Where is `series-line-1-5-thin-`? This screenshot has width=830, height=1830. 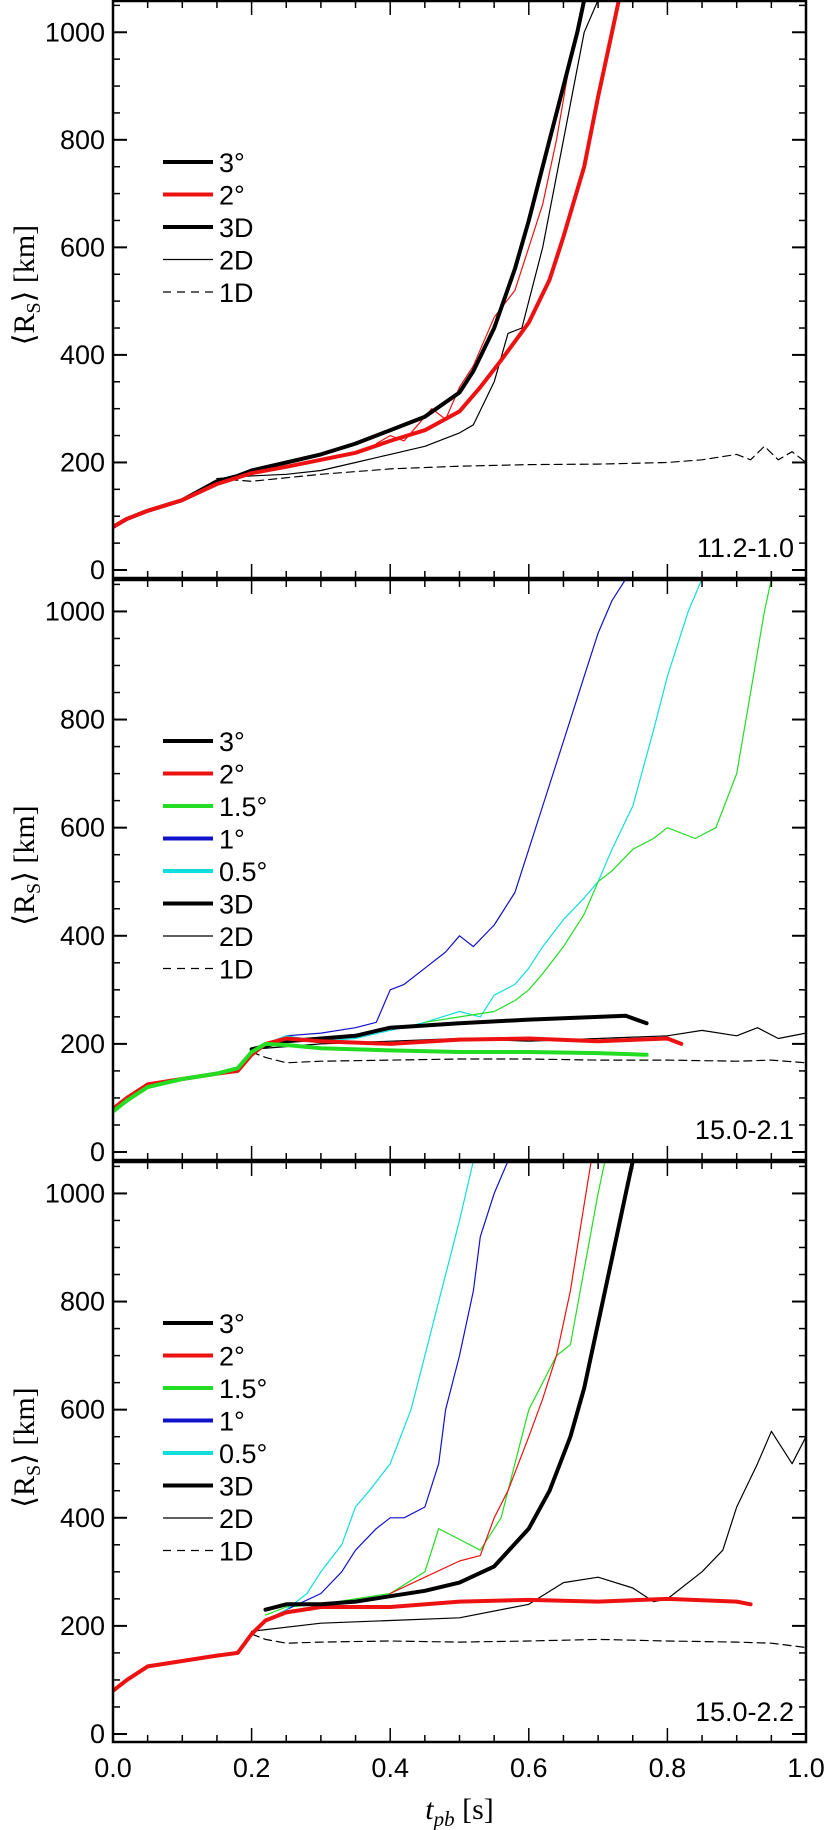 series-line-1-5-thin- is located at coordinates (598, 801).